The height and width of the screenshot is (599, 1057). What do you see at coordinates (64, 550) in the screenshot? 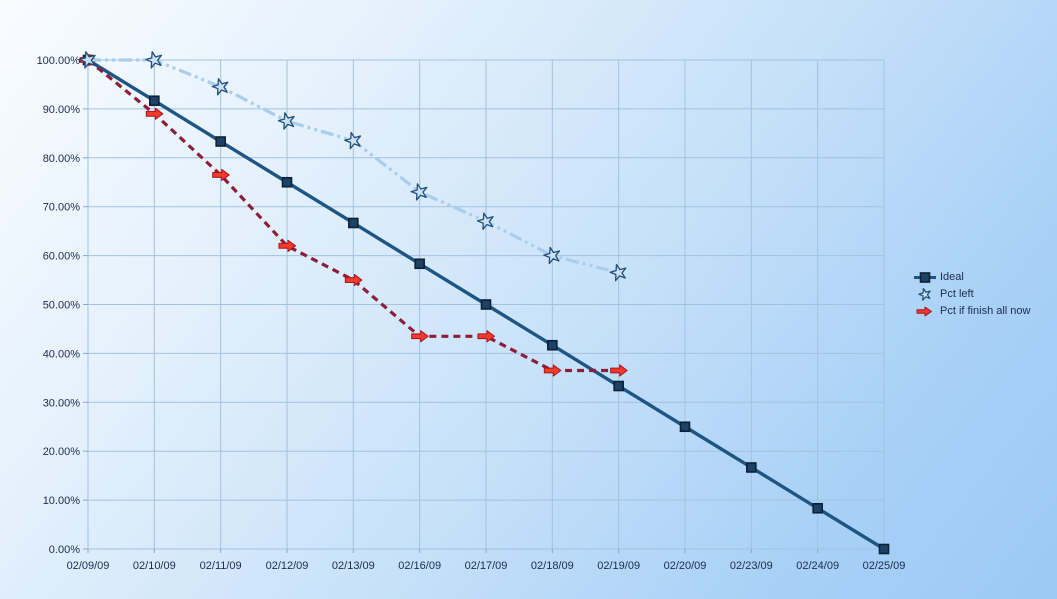
I see `y-axis-label: 0.00%` at bounding box center [64, 550].